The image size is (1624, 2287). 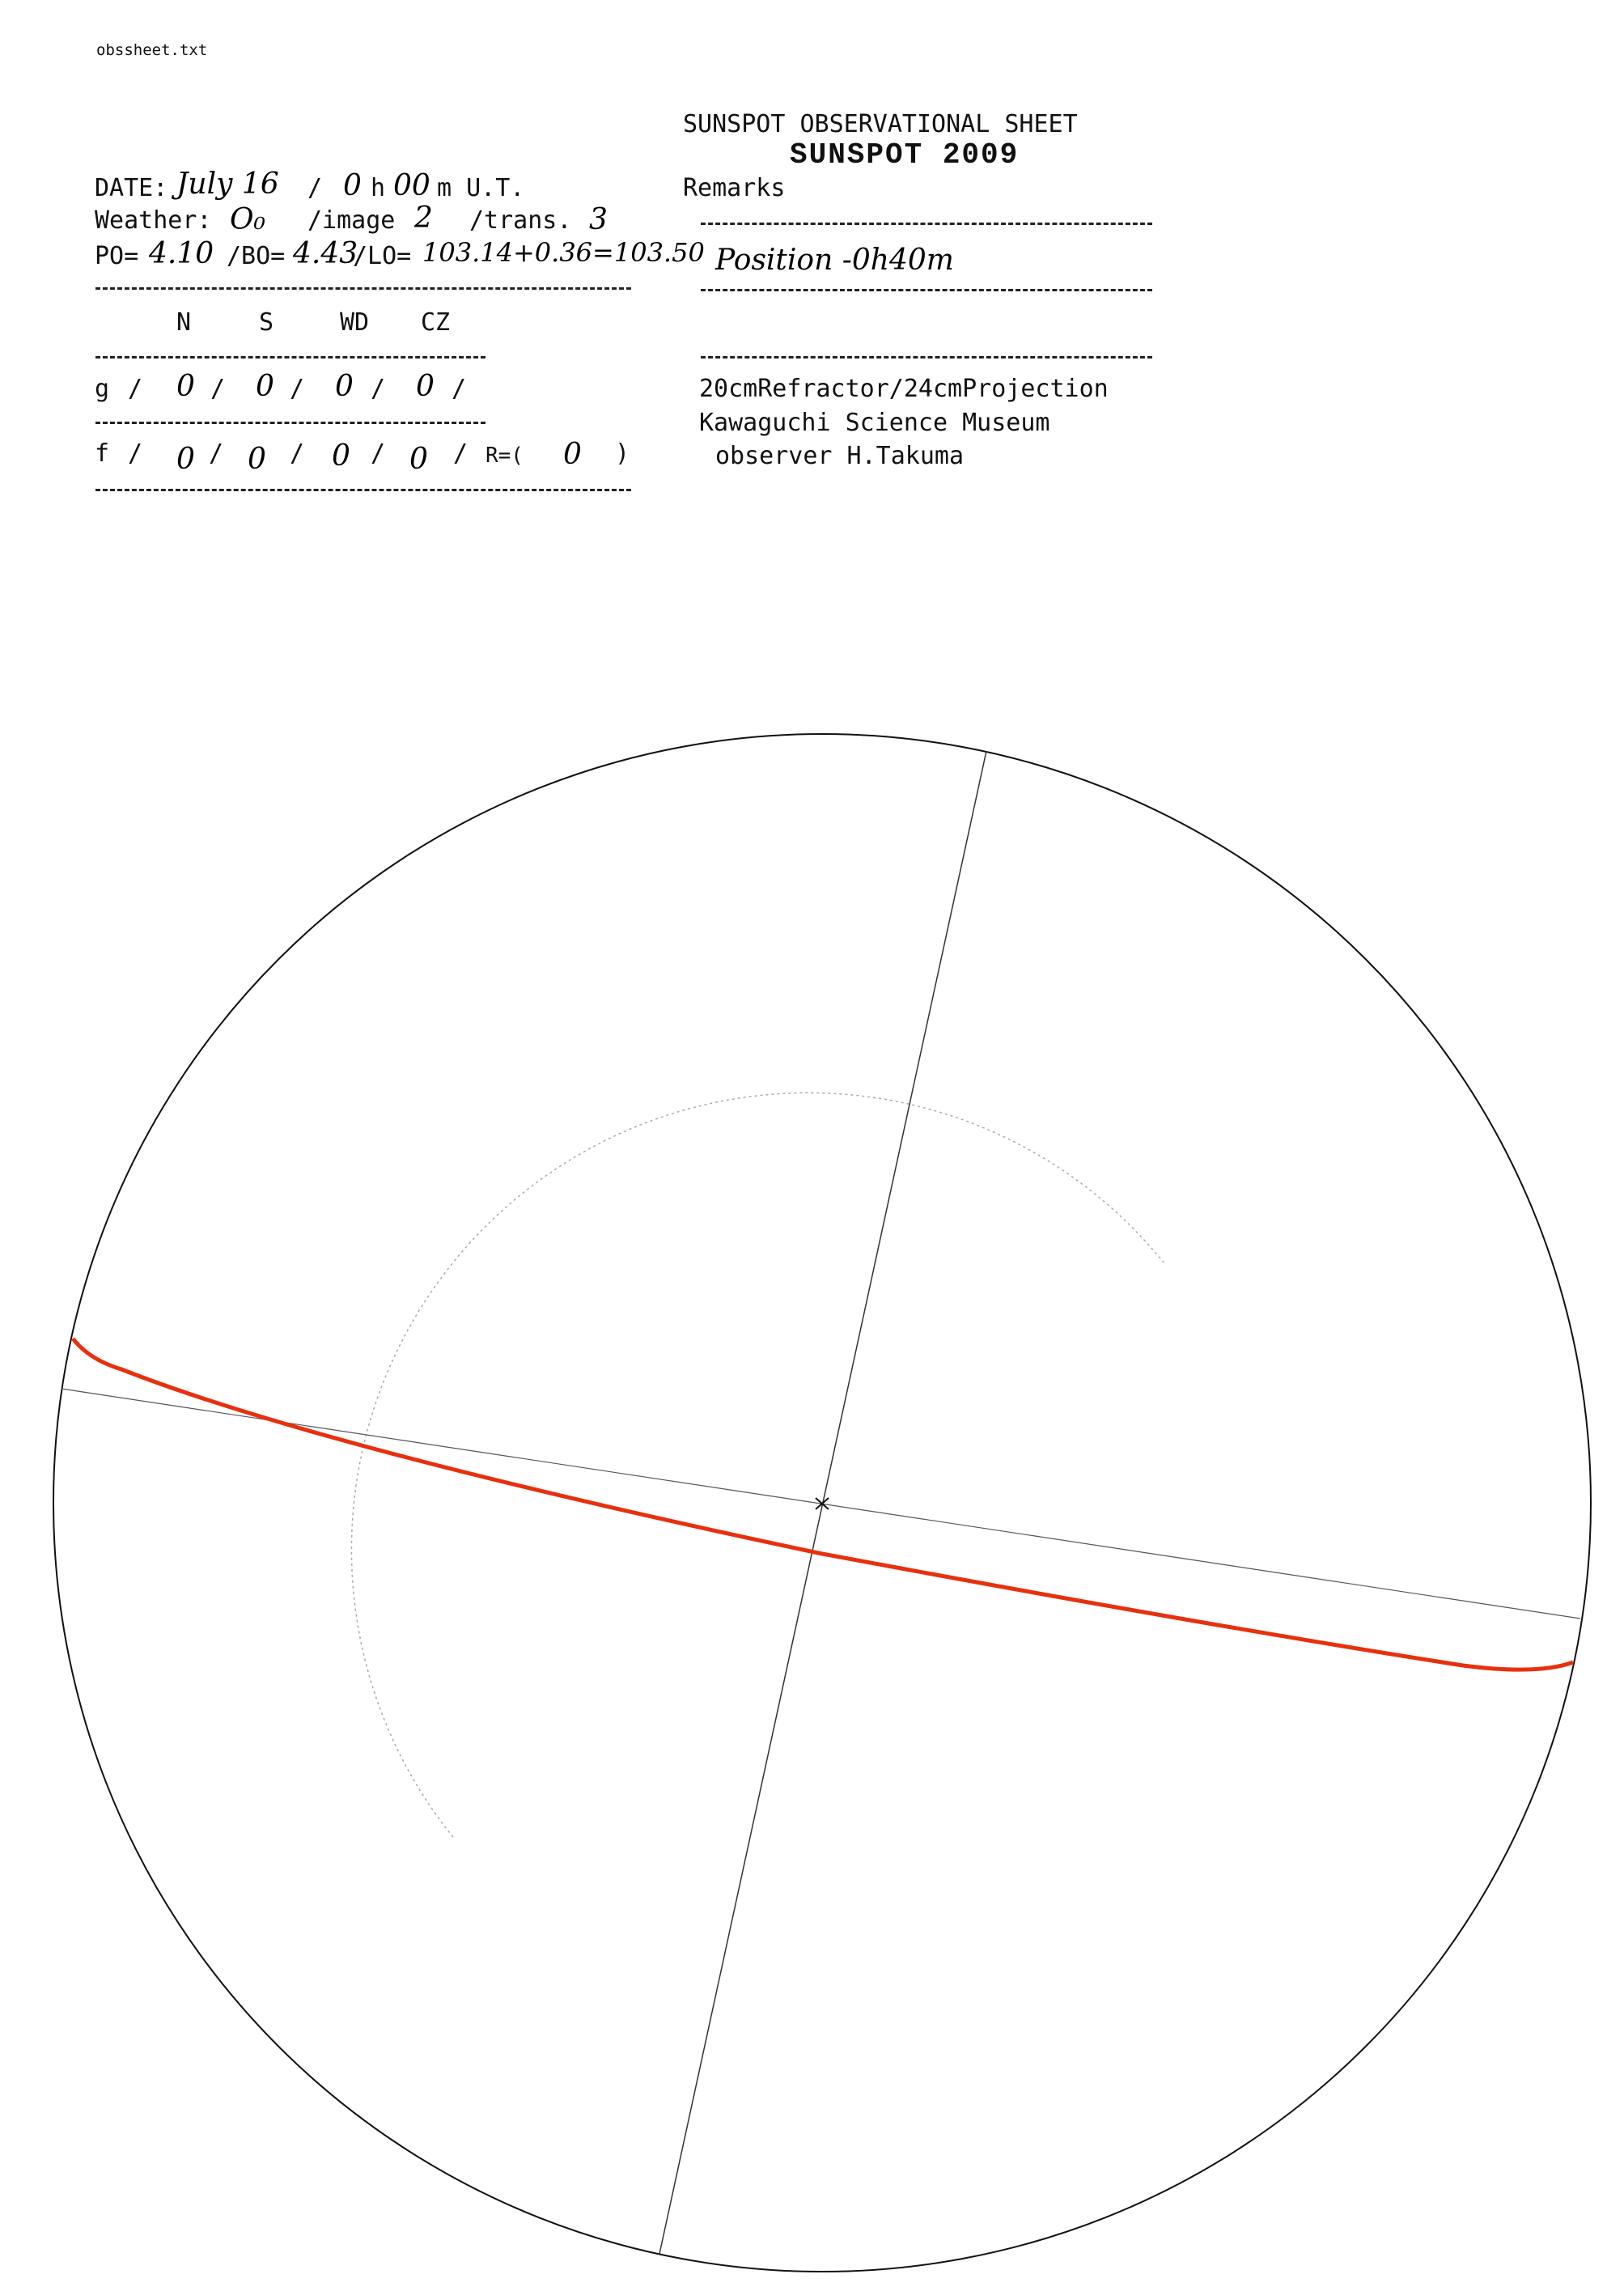 What do you see at coordinates (102, 453) in the screenshot?
I see `f-label: f` at bounding box center [102, 453].